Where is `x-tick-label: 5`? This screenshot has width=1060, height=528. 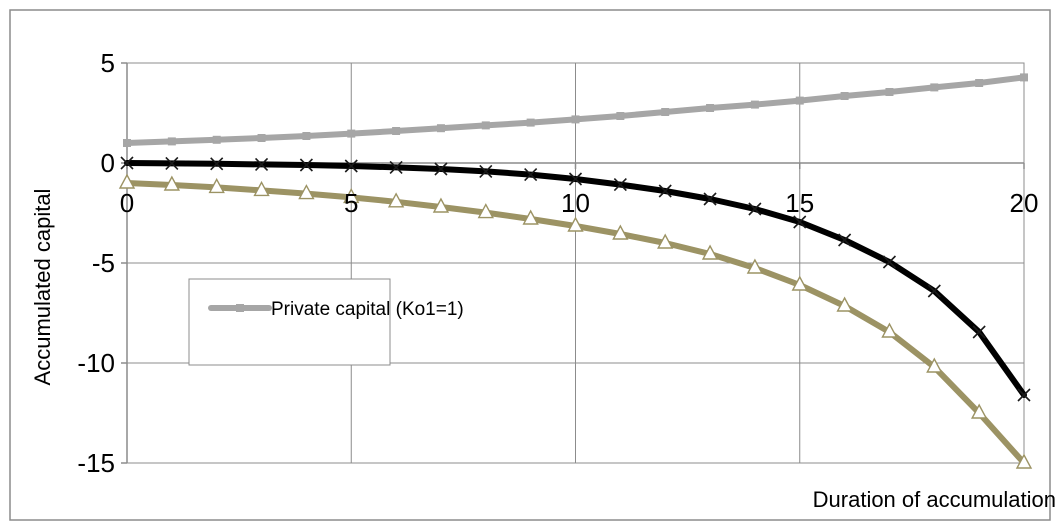 x-tick-label: 5 is located at coordinates (351, 203).